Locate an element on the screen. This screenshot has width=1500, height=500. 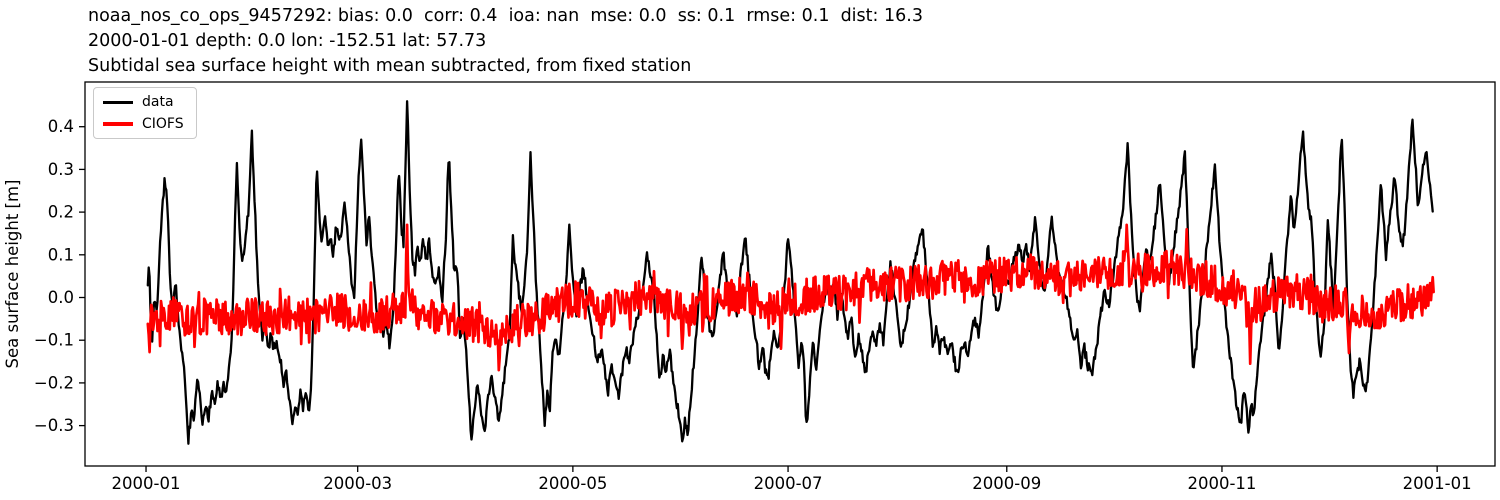
y-tick-label: 0.4 is located at coordinates (61, 126).